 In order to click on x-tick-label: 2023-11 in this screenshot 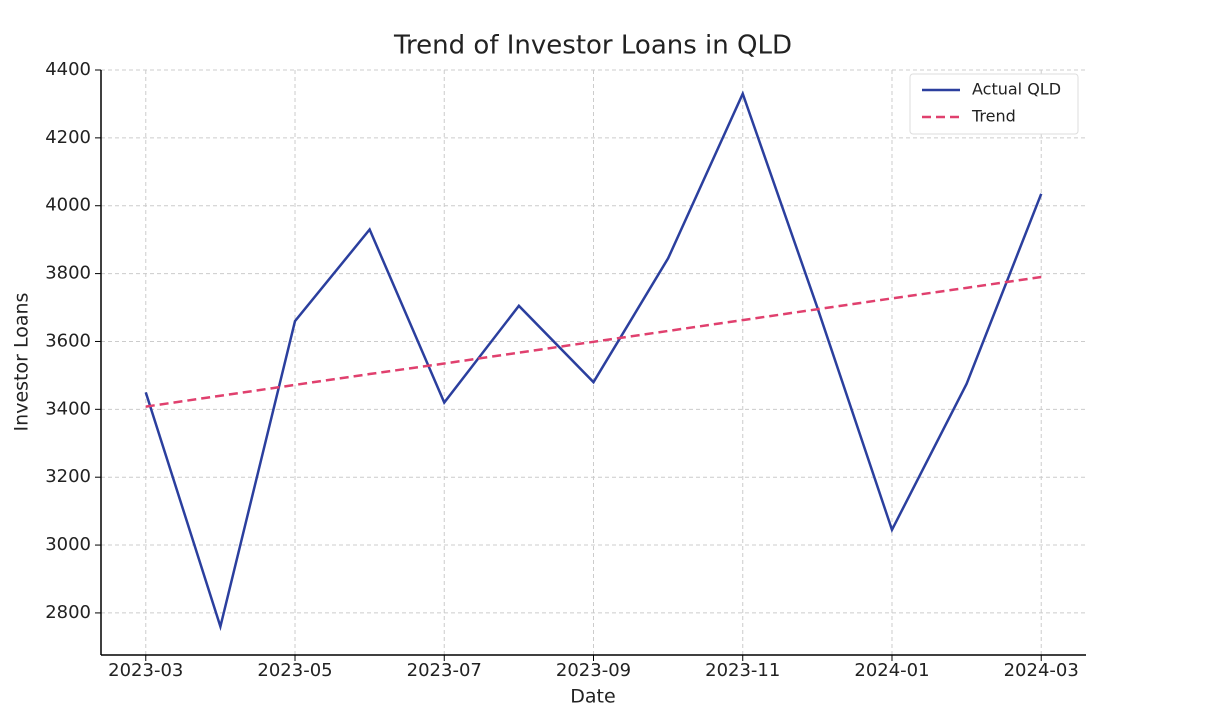, I will do `click(742, 670)`.